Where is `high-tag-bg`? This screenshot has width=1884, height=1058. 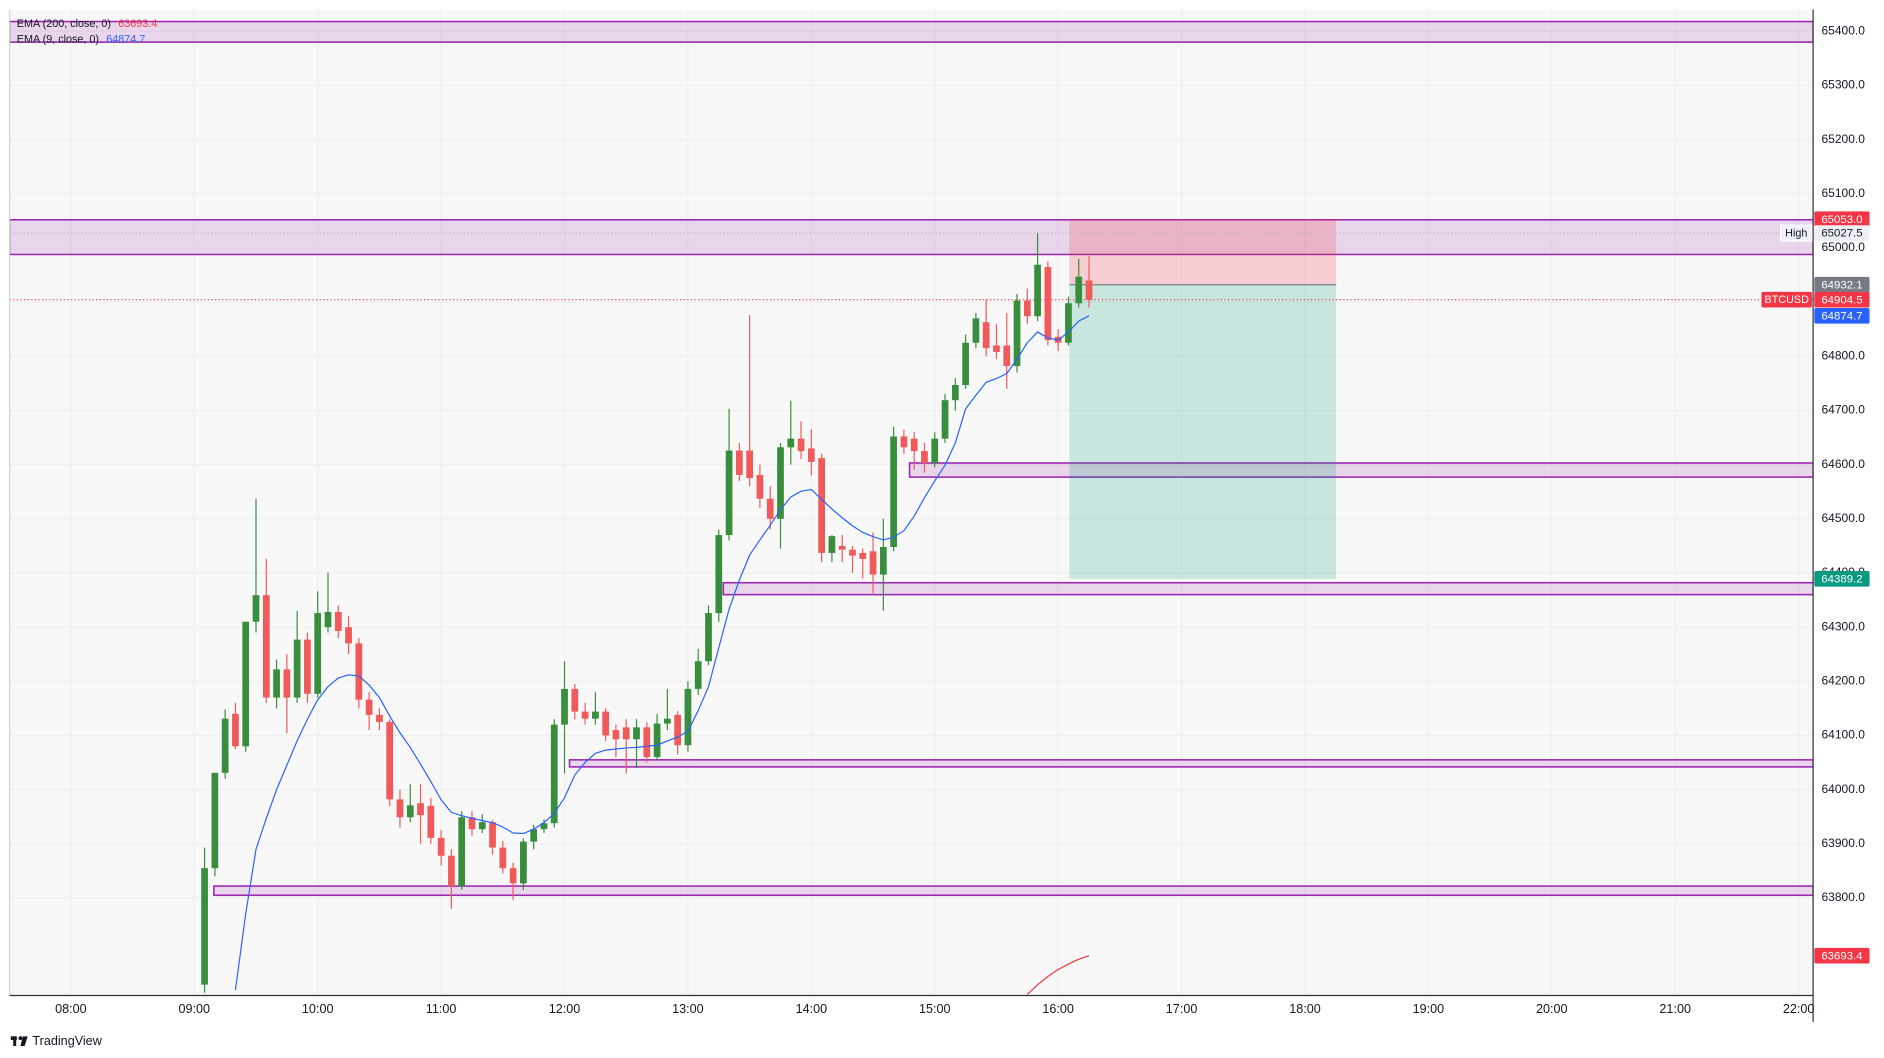 high-tag-bg is located at coordinates (1796, 233).